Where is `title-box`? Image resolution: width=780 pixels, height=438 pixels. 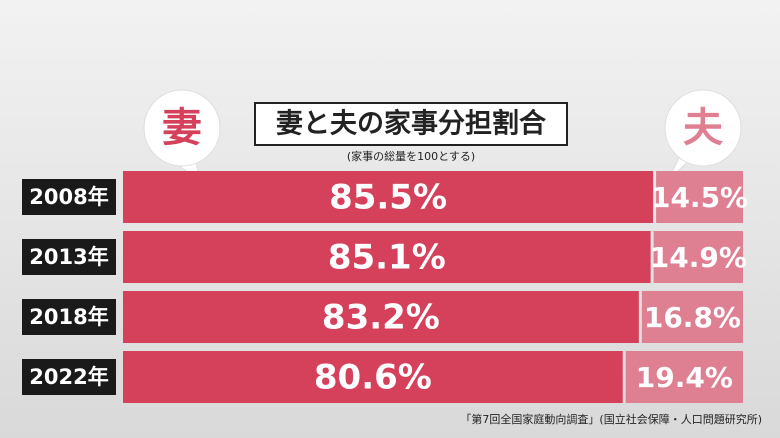 title-box is located at coordinates (411, 124).